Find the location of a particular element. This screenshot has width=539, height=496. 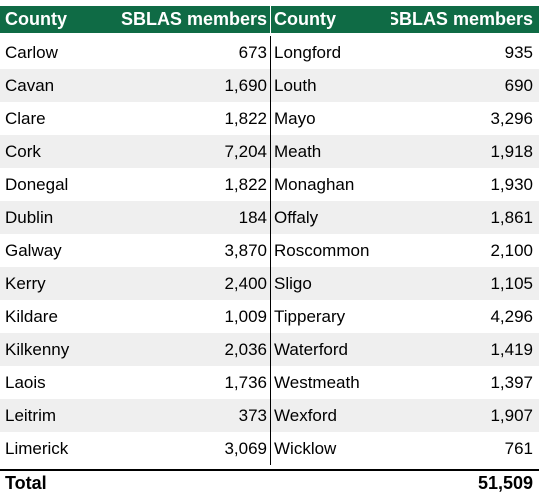

table-row: Galway 3,870 Roscommon 2,100 is located at coordinates (269, 250).